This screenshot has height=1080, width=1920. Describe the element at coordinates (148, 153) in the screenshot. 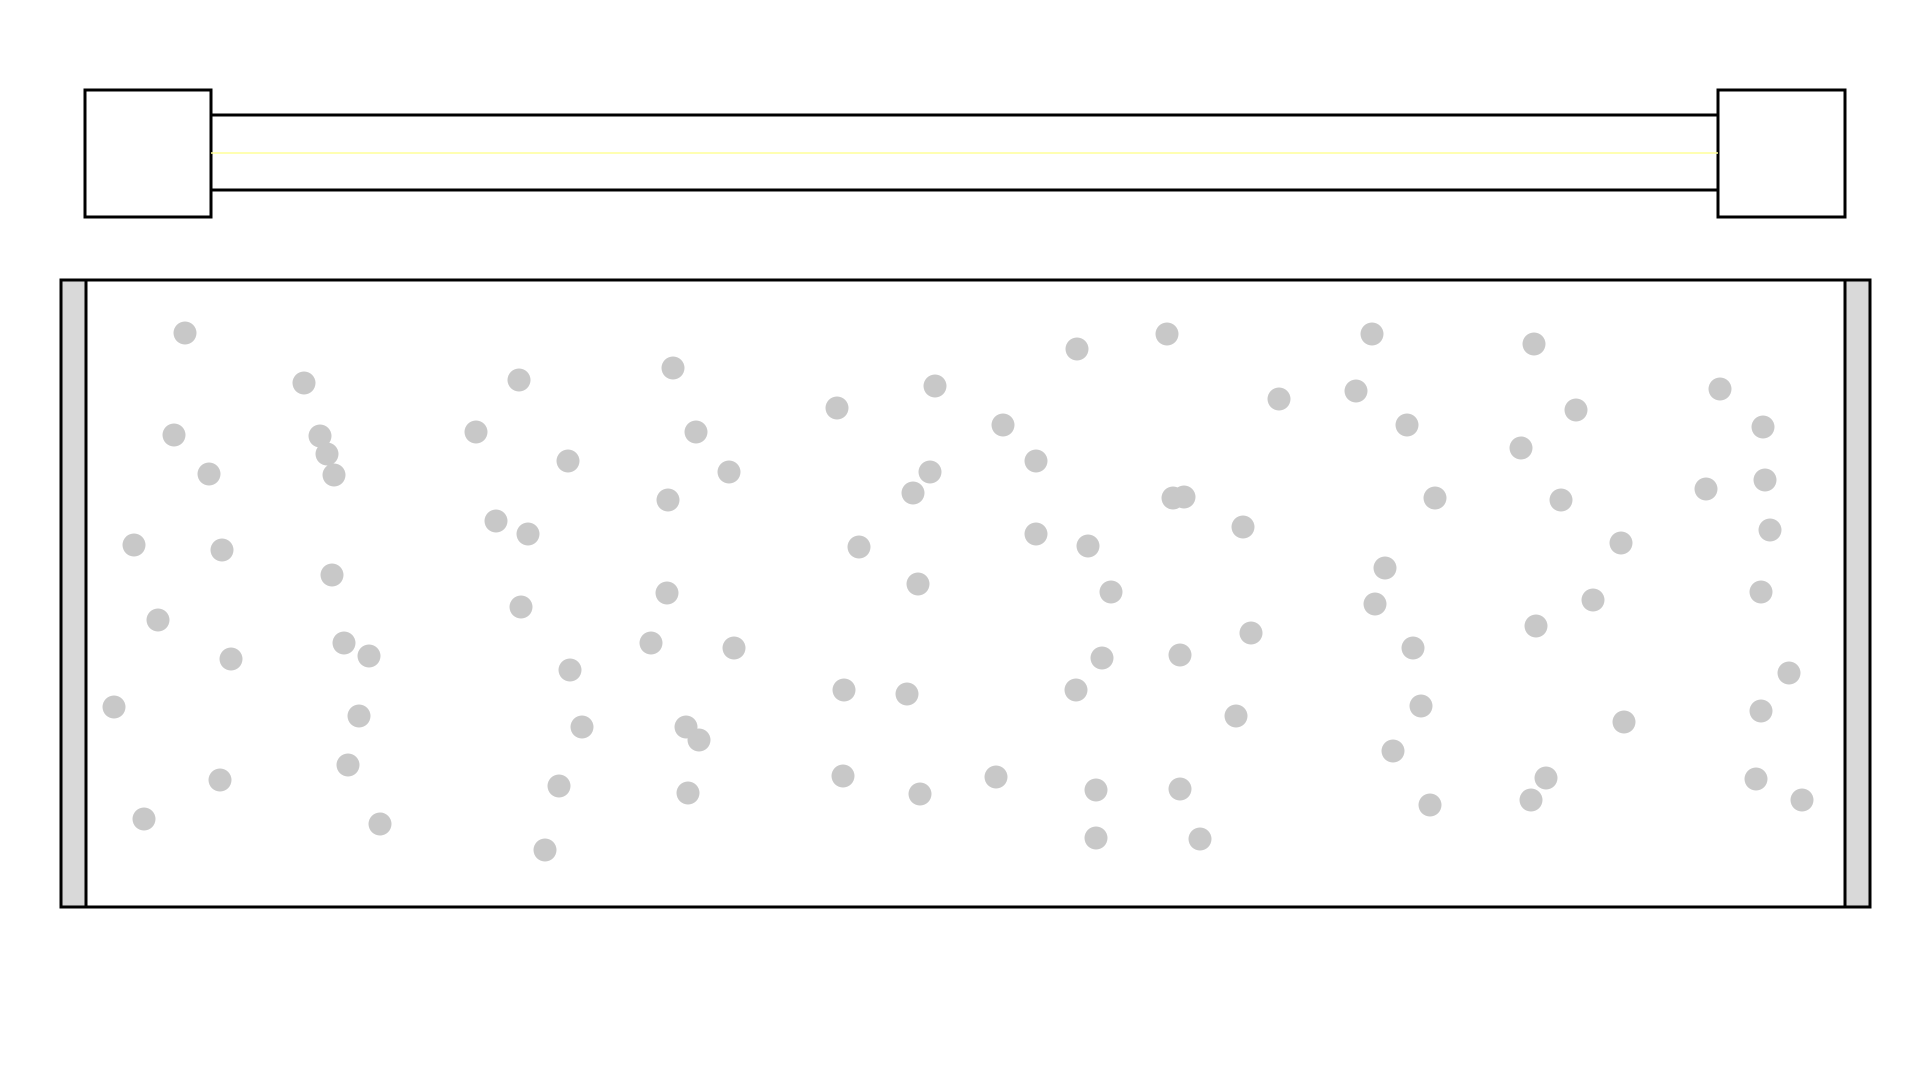

I see `top-left-block` at that location.